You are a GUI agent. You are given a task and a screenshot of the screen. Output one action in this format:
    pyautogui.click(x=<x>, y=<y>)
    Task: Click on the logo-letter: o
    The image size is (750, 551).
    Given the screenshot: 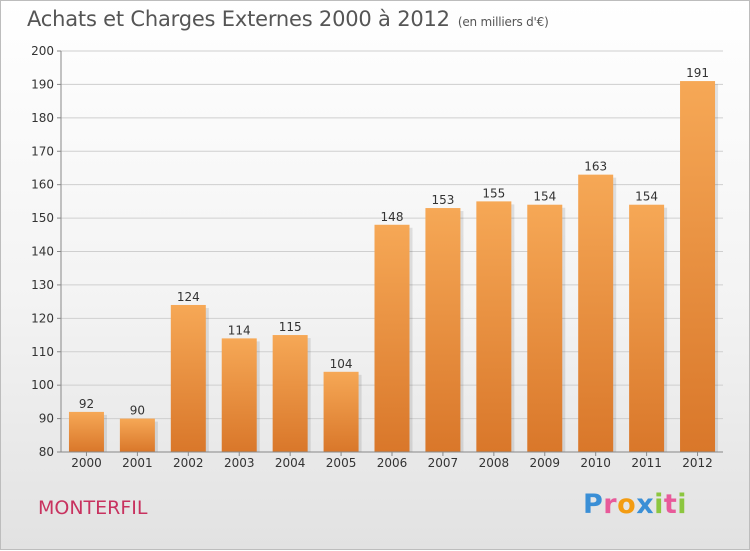 What is the action you would take?
    pyautogui.click(x=627, y=504)
    